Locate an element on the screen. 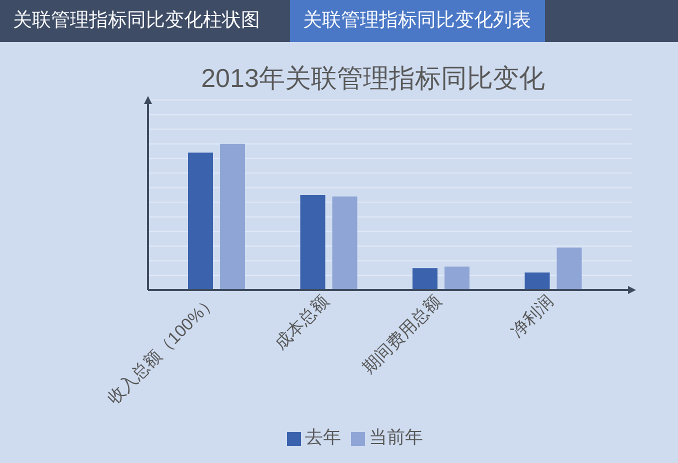 Image resolution: width=678 pixels, height=463 pixels. x-tick-label: 成本总额 is located at coordinates (301, 323).